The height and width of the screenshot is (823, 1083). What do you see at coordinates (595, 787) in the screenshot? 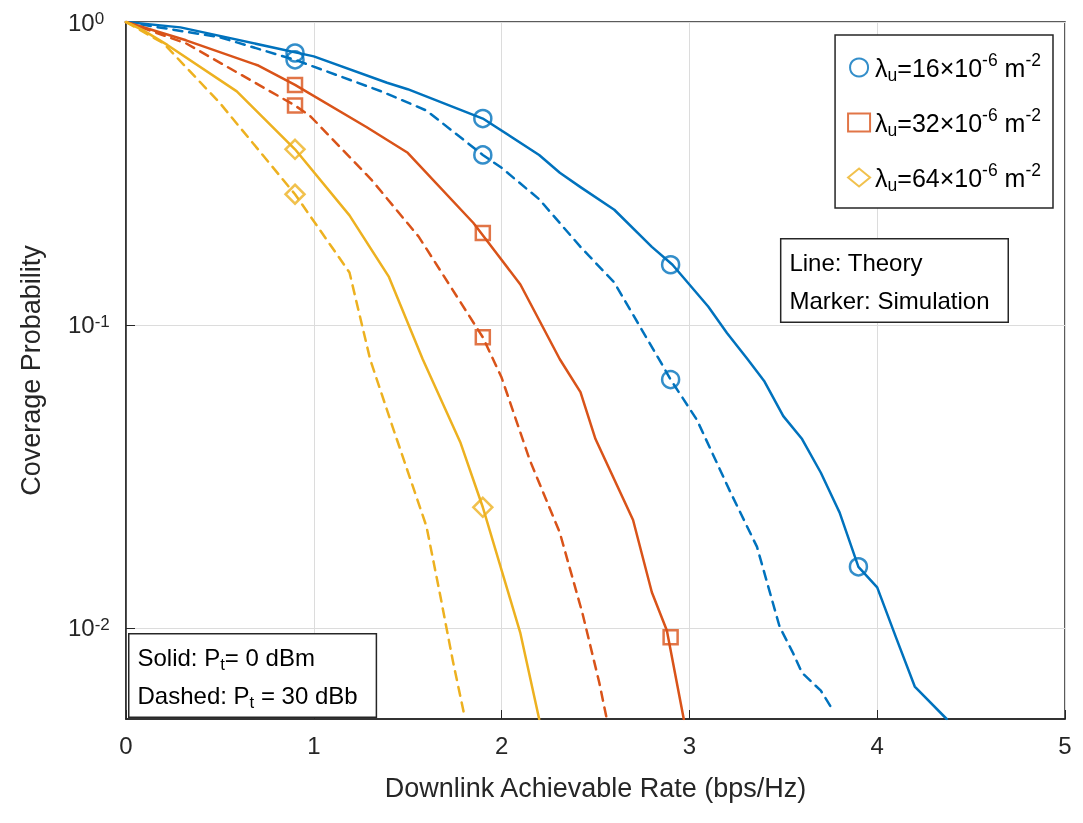
I see `x-axis-title: Downlink Achievable Rate (bps/Hz)` at bounding box center [595, 787].